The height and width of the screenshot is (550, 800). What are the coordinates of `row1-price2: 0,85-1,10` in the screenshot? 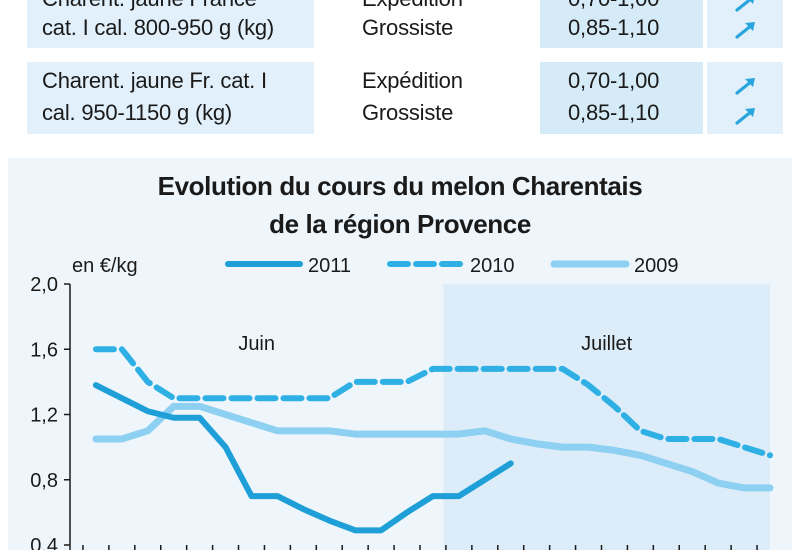 It's located at (614, 27).